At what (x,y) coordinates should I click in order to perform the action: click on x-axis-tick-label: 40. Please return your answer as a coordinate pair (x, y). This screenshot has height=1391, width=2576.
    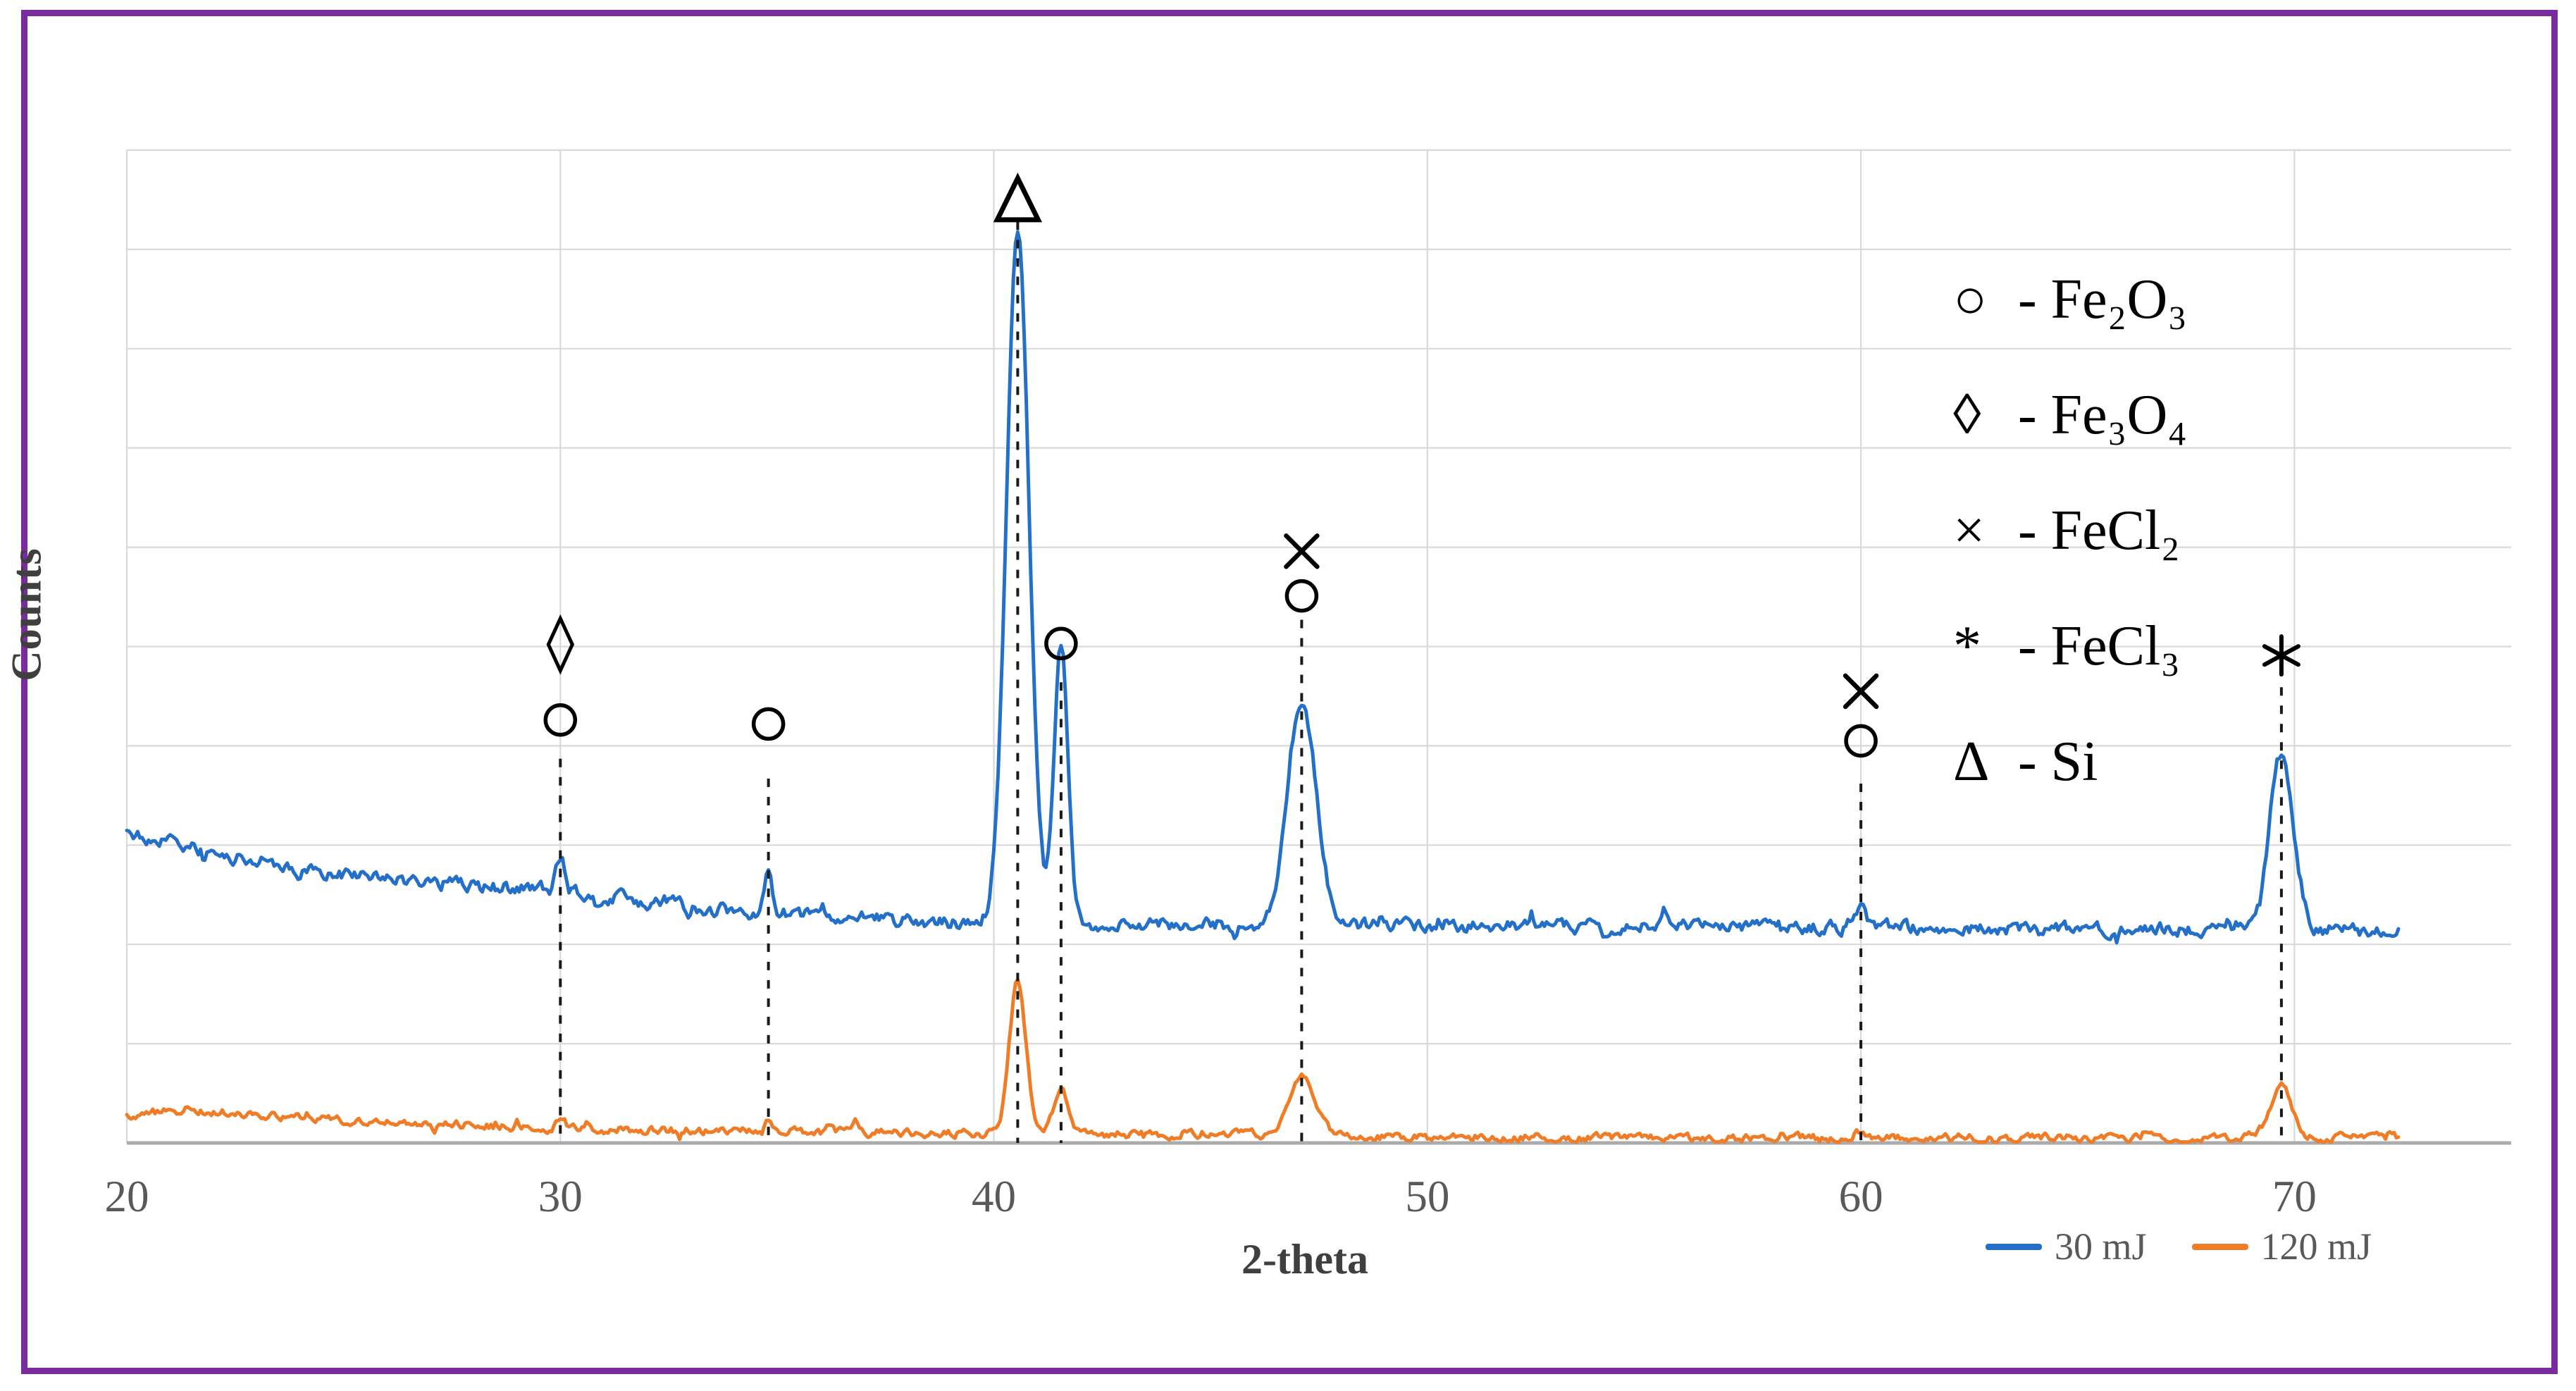
    Looking at the image, I should click on (995, 1196).